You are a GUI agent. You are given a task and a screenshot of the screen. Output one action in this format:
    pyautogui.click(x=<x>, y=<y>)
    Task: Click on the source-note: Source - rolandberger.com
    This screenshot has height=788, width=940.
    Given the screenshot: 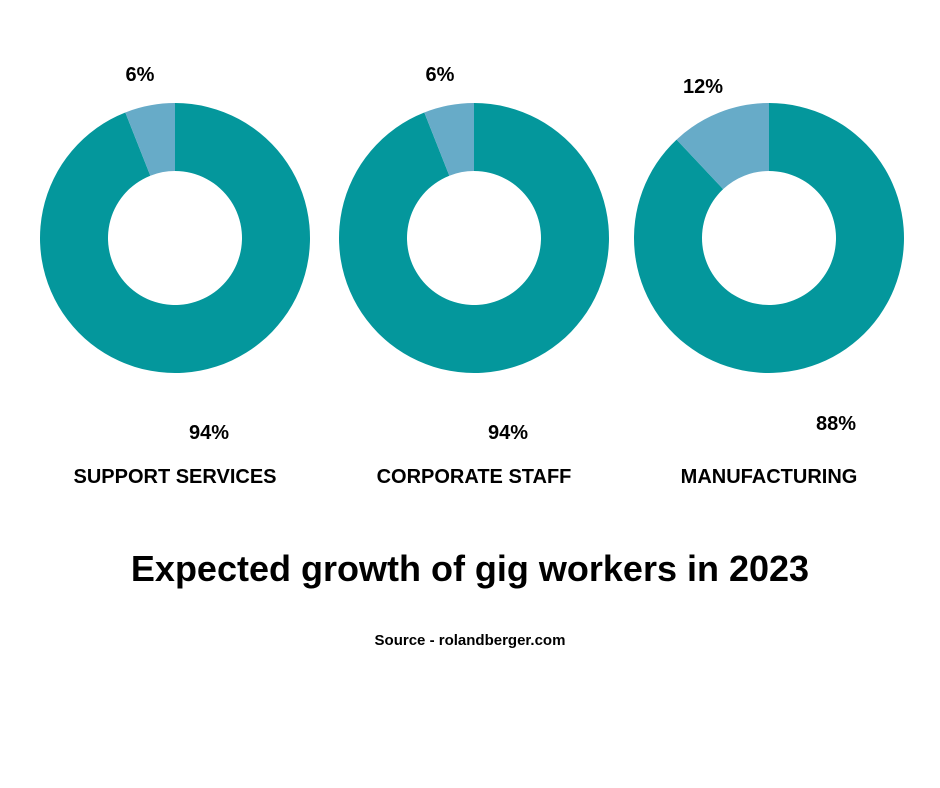 What is the action you would take?
    pyautogui.click(x=470, y=640)
    